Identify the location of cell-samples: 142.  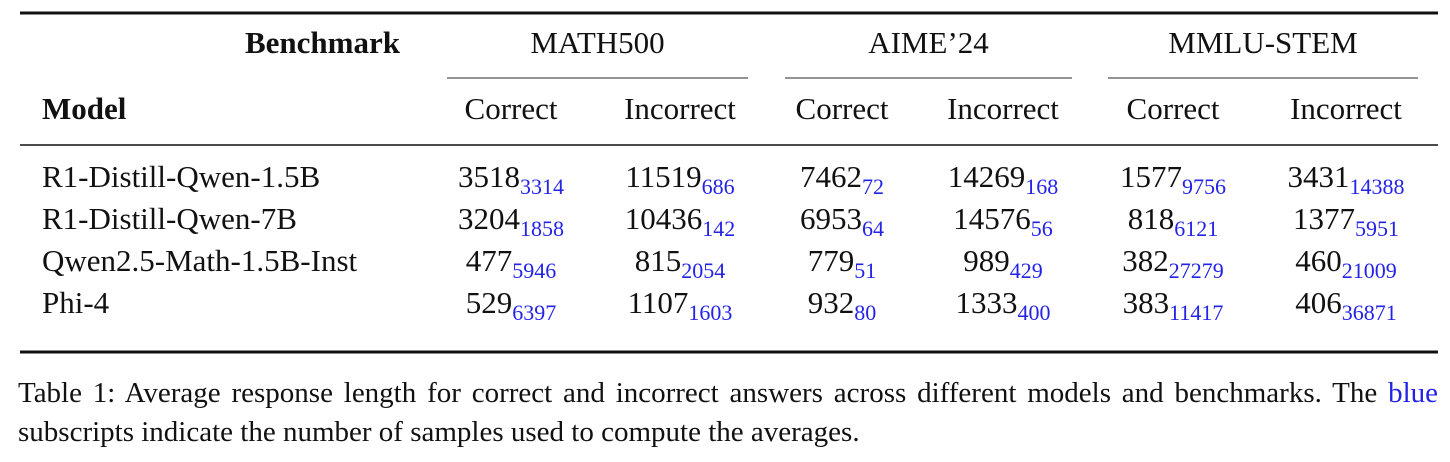
(718, 228).